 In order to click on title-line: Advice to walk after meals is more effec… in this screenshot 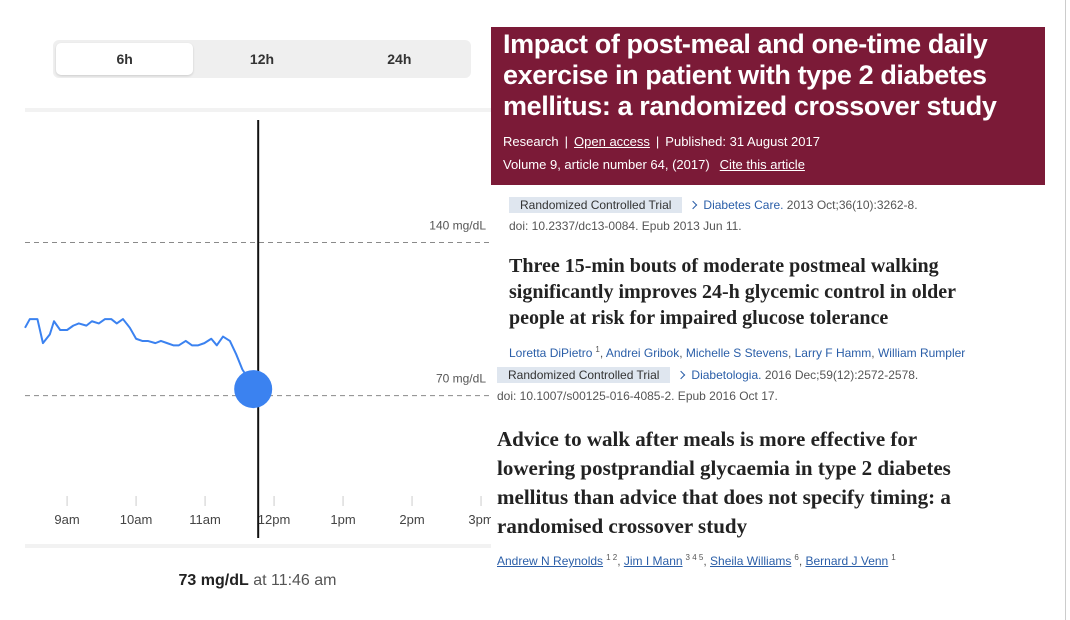, I will do `click(707, 439)`.